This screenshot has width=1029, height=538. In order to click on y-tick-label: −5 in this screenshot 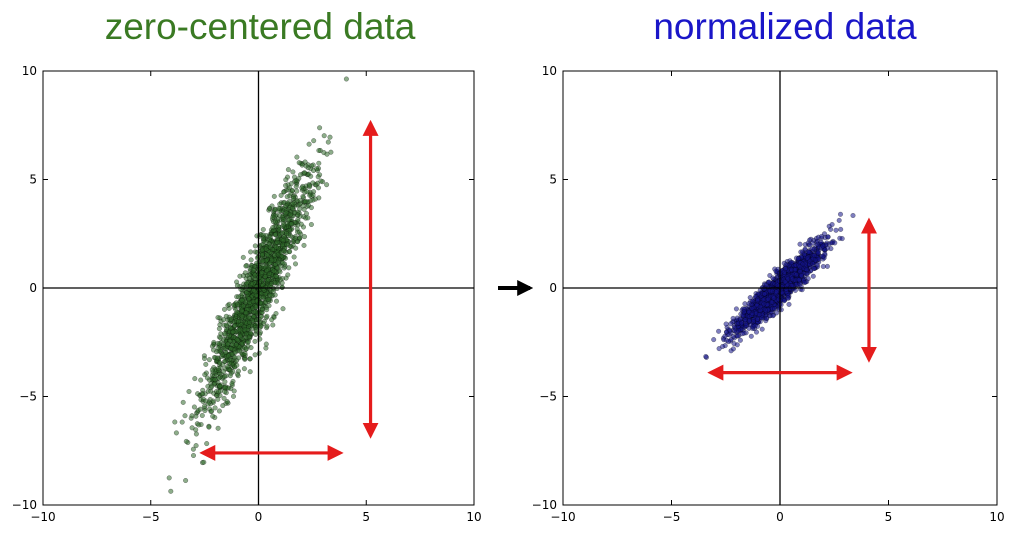, I will do `click(548, 397)`.